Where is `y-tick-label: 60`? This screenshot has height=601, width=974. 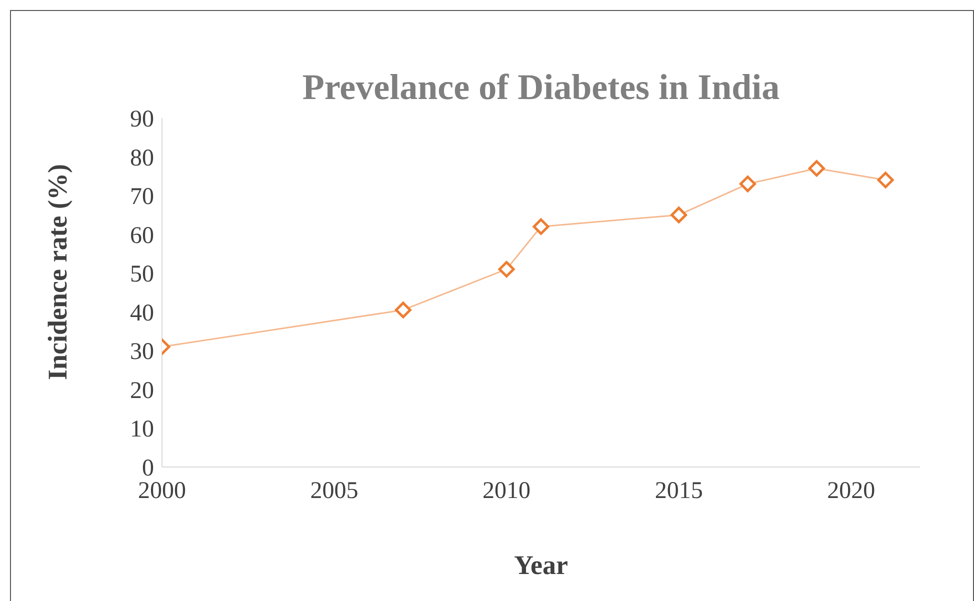
y-tick-label: 60 is located at coordinates (142, 235).